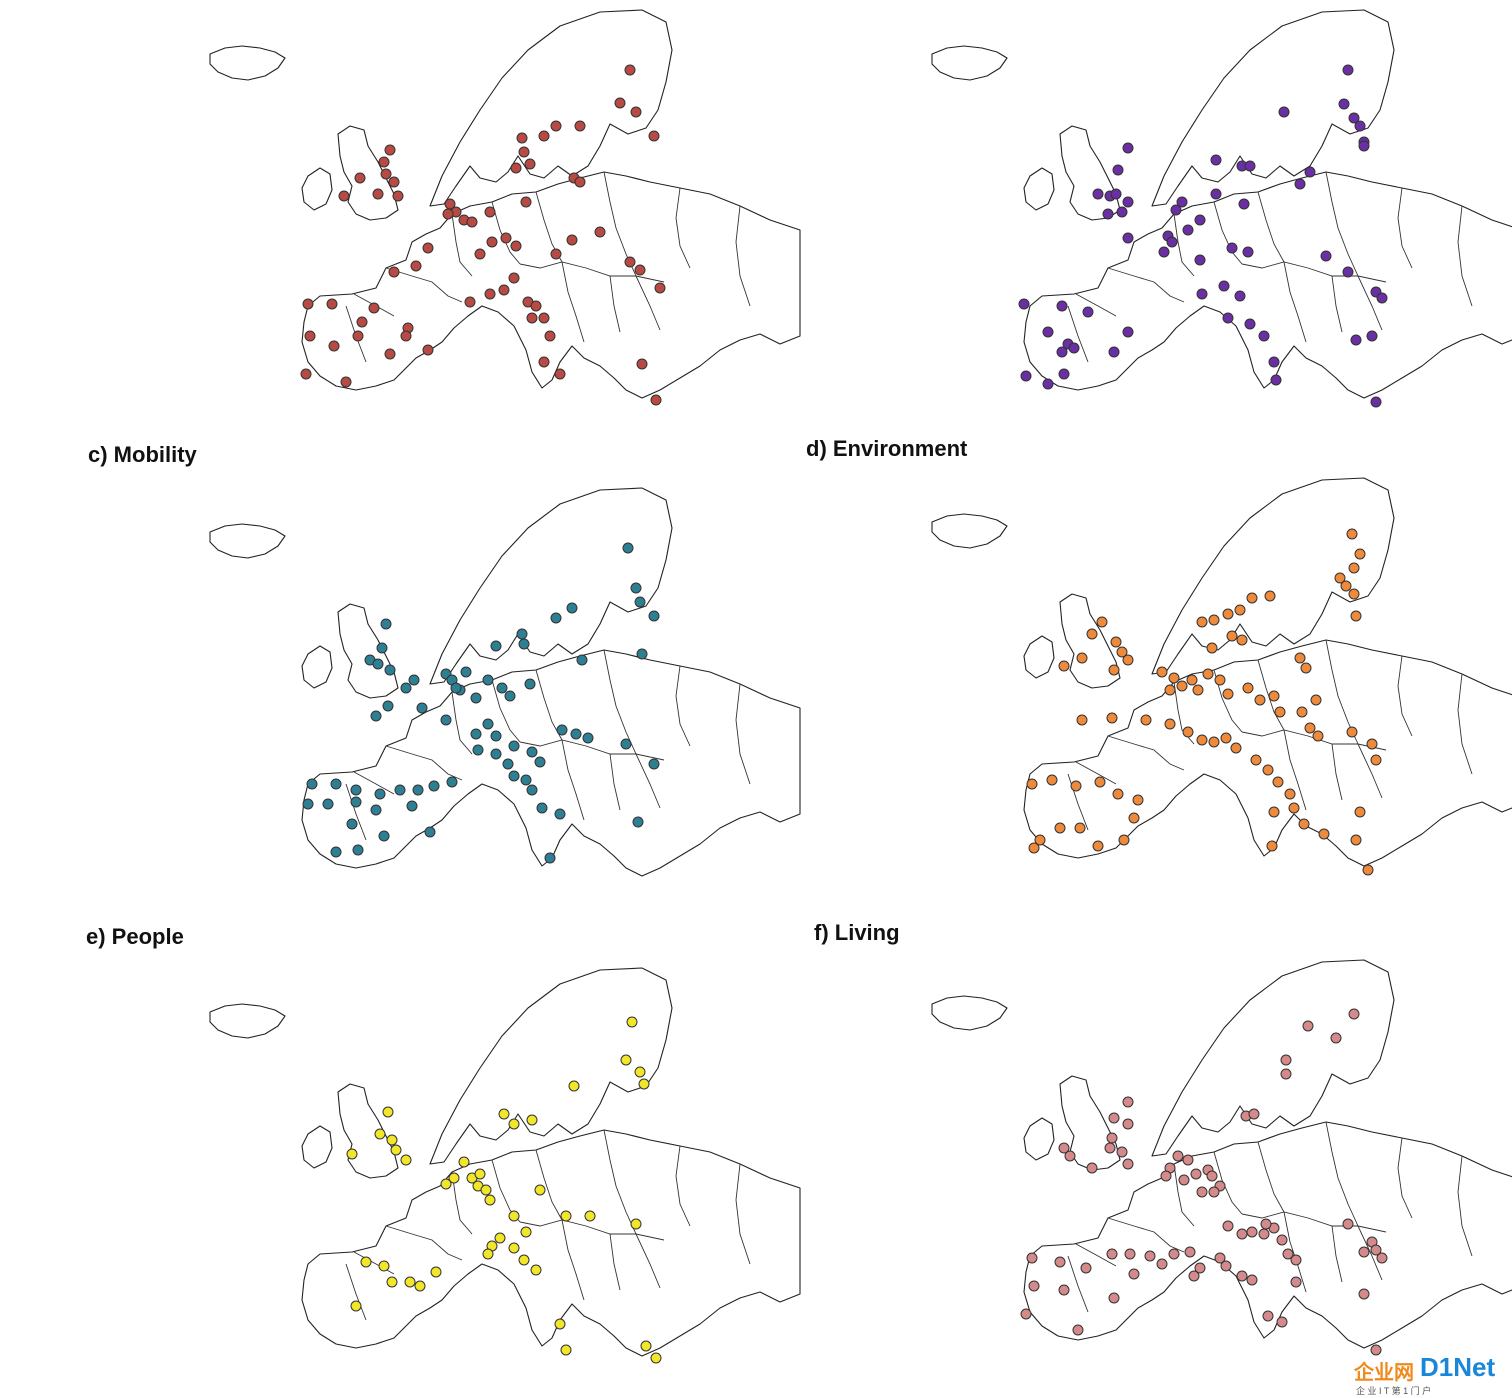  What do you see at coordinates (1090, 641) in the screenshot?
I see `great-britain-shape` at bounding box center [1090, 641].